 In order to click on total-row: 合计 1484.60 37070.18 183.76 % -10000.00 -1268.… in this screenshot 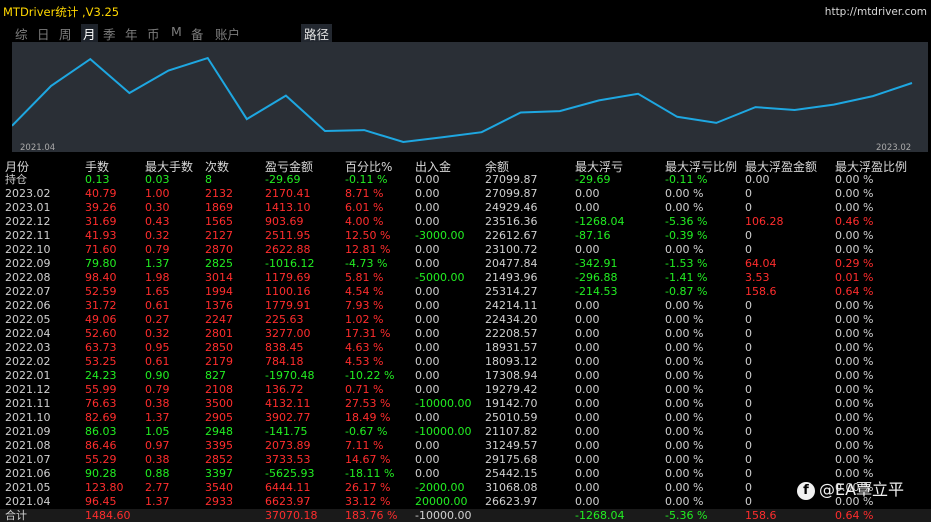, I will do `click(465, 515)`.